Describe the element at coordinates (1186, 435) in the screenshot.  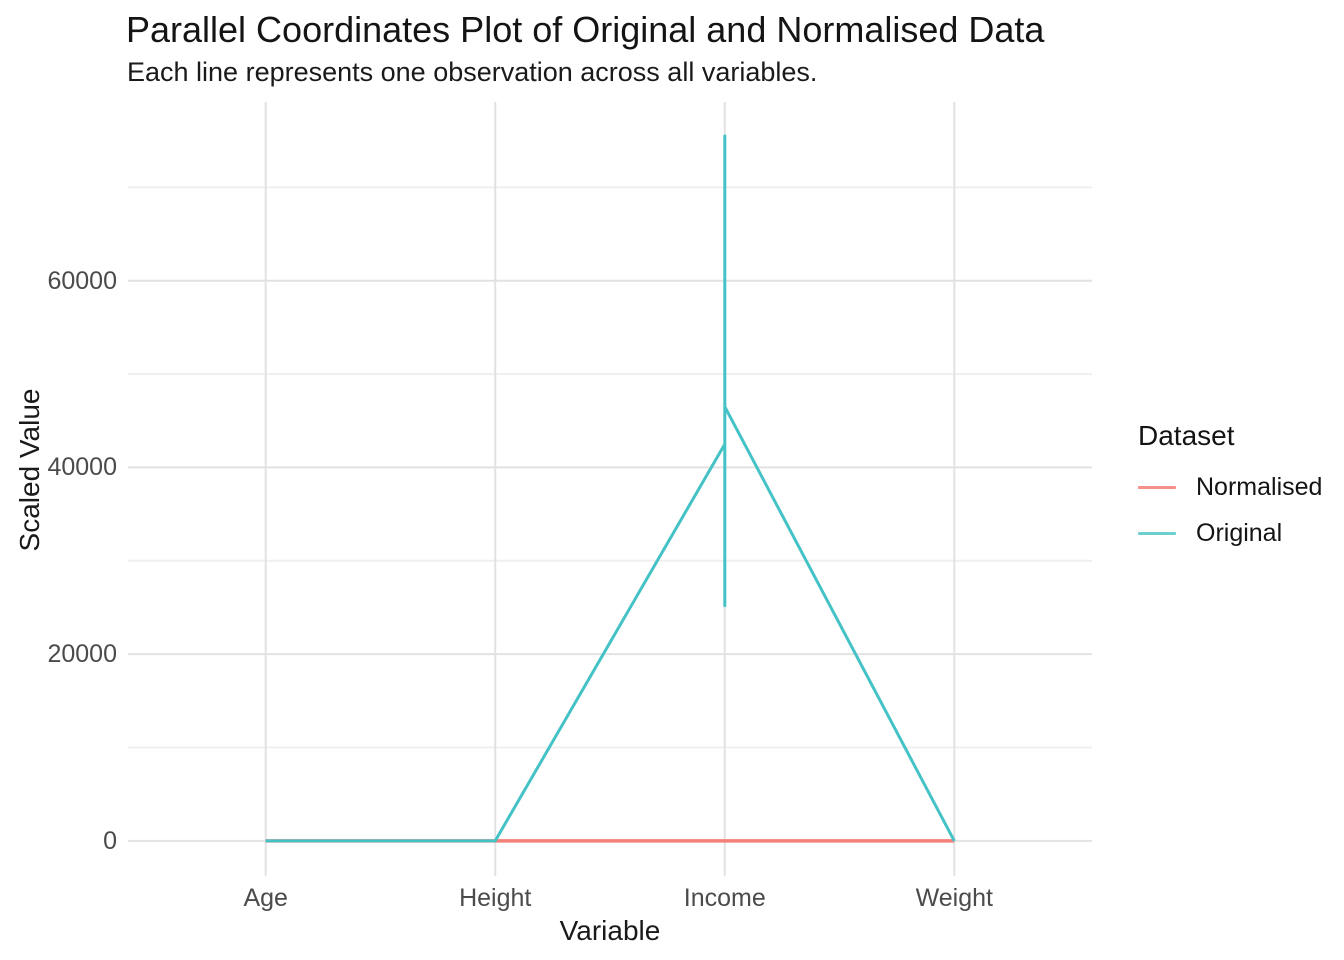
I see `legend-title: Dataset` at that location.